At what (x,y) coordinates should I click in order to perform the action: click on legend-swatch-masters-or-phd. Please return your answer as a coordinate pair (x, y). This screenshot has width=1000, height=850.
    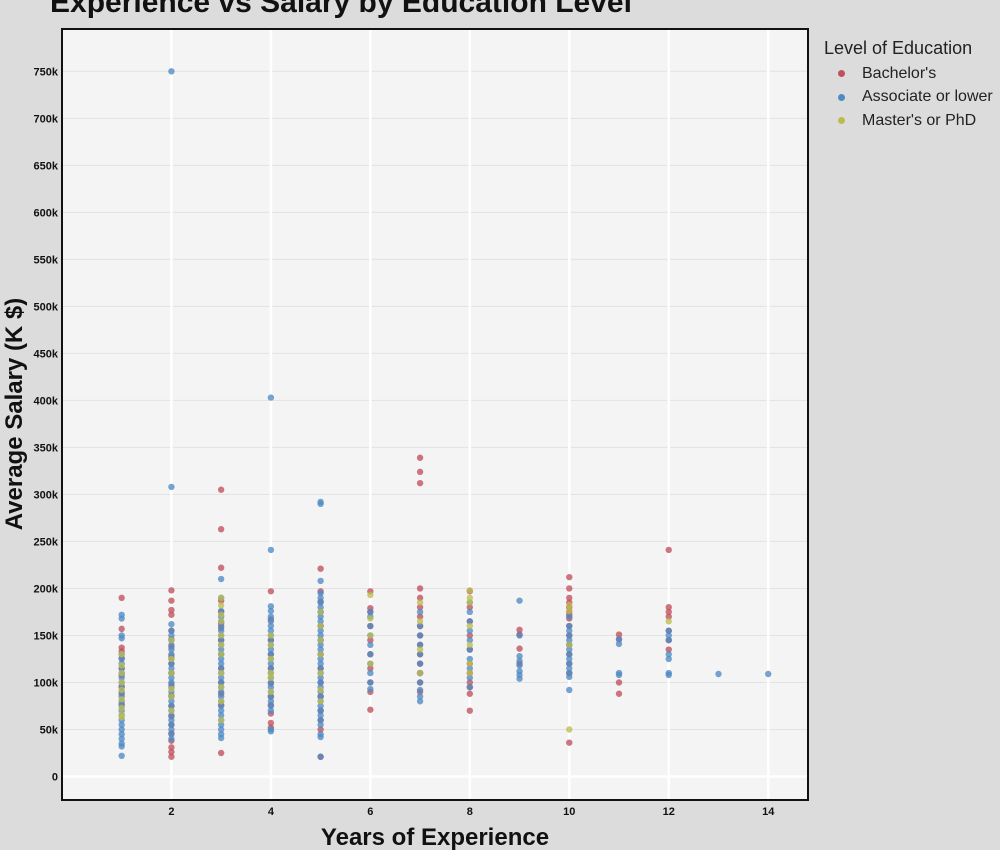
    Looking at the image, I should click on (841, 121).